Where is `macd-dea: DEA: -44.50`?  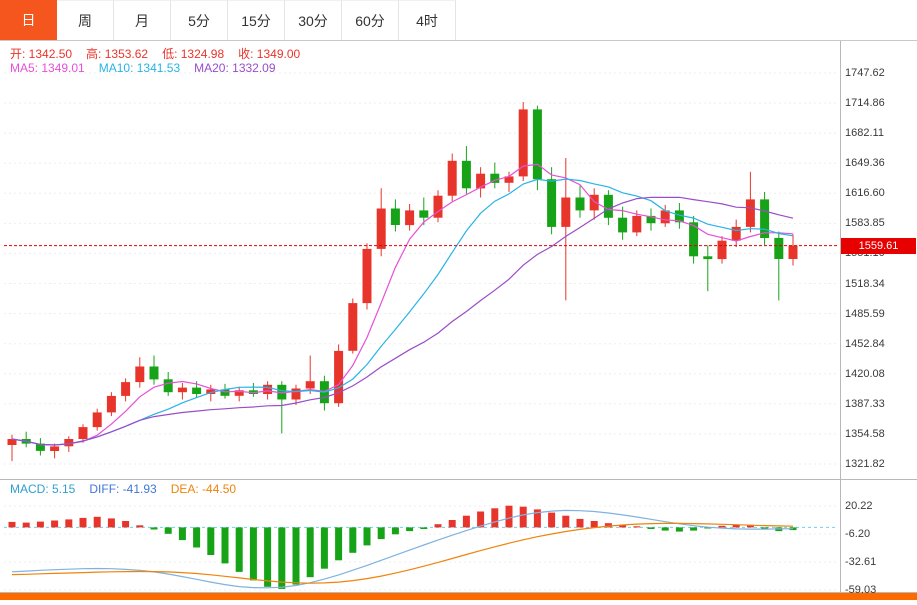 macd-dea: DEA: -44.50 is located at coordinates (203, 489).